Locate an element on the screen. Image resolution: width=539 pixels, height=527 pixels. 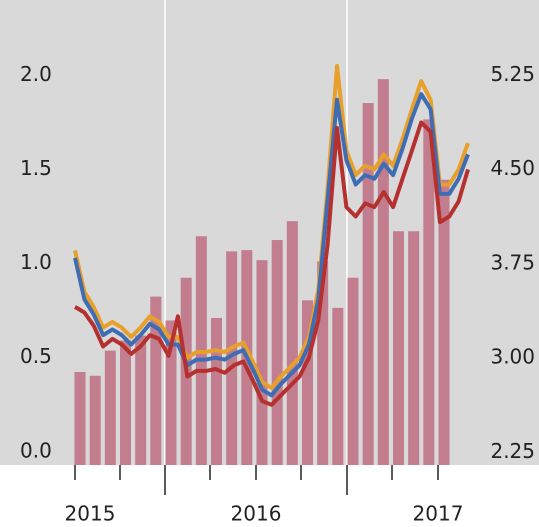
y2-tick-label: 2.25 is located at coordinates (512, 451).